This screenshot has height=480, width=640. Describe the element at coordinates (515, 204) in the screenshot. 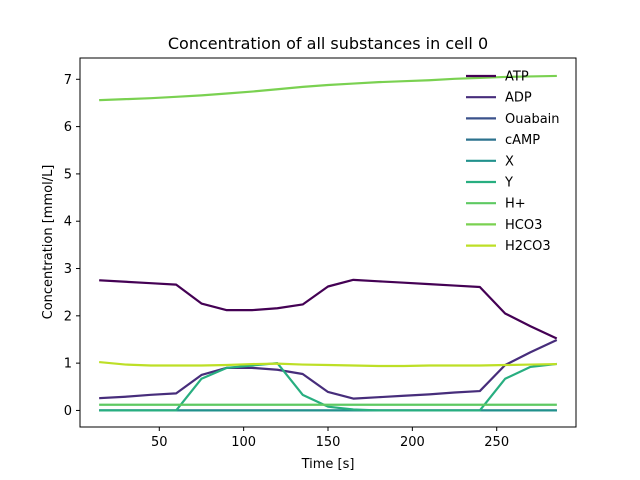

I see `legend-label-hplus: H+` at that location.